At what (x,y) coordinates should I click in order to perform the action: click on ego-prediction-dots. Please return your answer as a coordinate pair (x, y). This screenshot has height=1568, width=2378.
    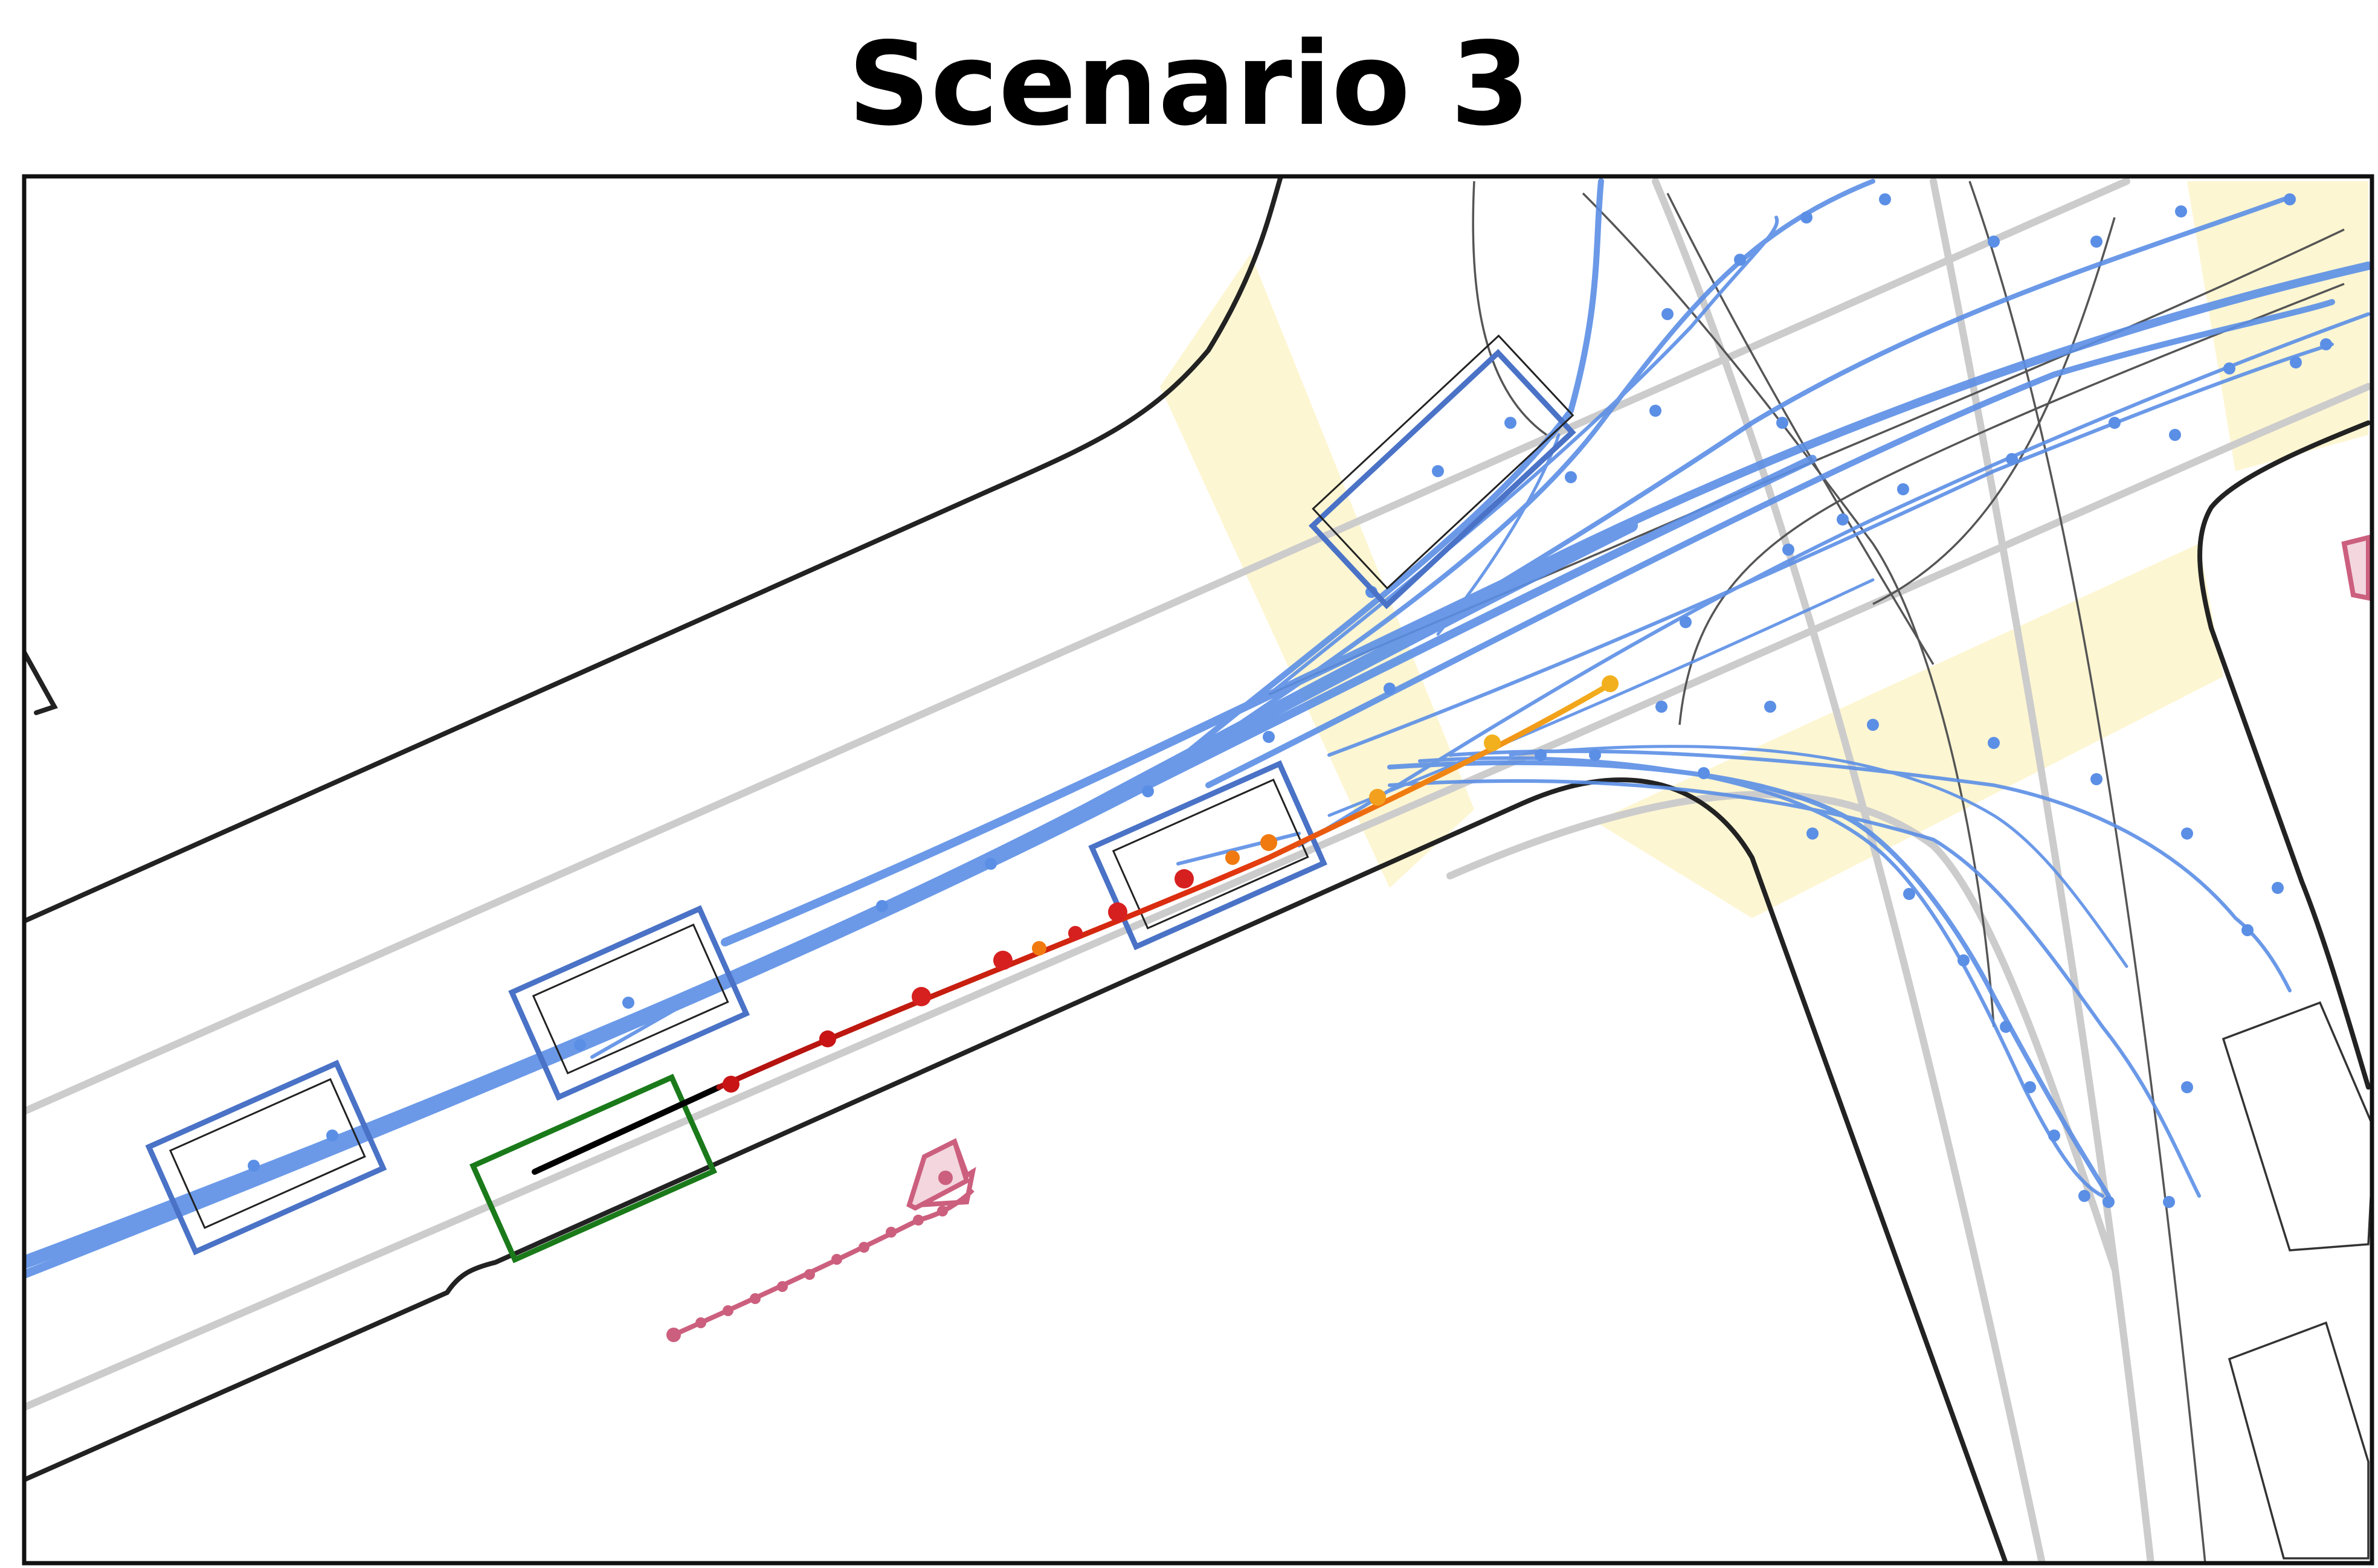
    Looking at the image, I should click on (1171, 884).